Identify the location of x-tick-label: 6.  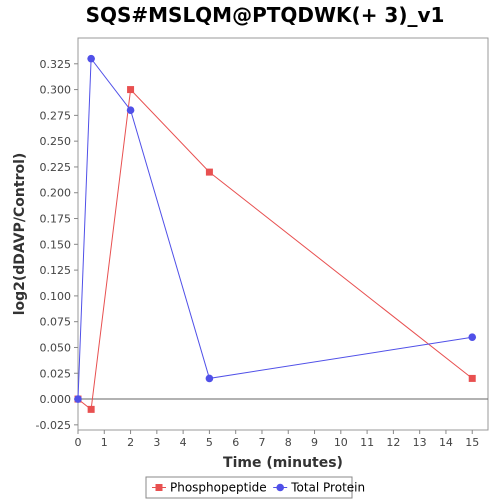
(235, 442).